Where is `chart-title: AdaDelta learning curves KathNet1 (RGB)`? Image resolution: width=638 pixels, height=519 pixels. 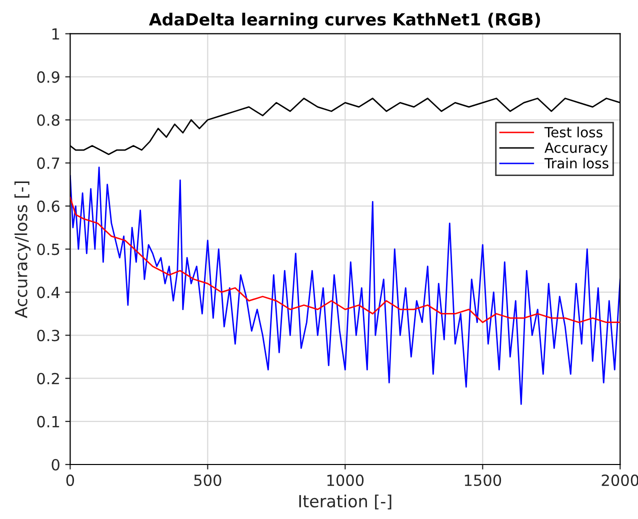
chart-title: AdaDelta learning curves KathNet1 (RGB) is located at coordinates (344, 20).